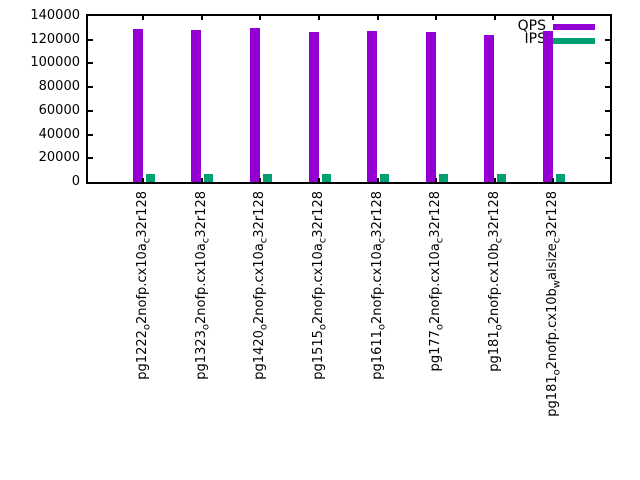 The width and height of the screenshot is (640, 480). Describe the element at coordinates (378, 285) in the screenshot. I see `x-tick-label: pg1611o2nofp.cx10ac32r128` at that location.